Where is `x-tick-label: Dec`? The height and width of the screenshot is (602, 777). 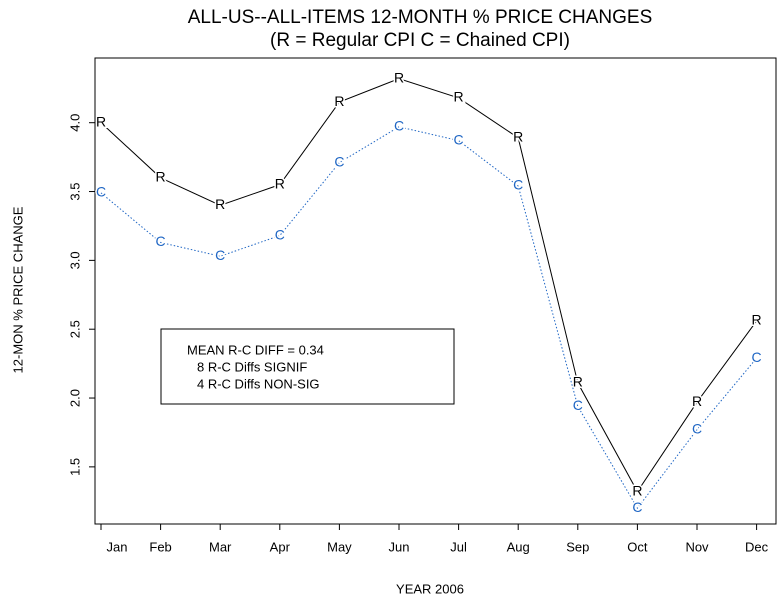 x-tick-label: Dec is located at coordinates (757, 546).